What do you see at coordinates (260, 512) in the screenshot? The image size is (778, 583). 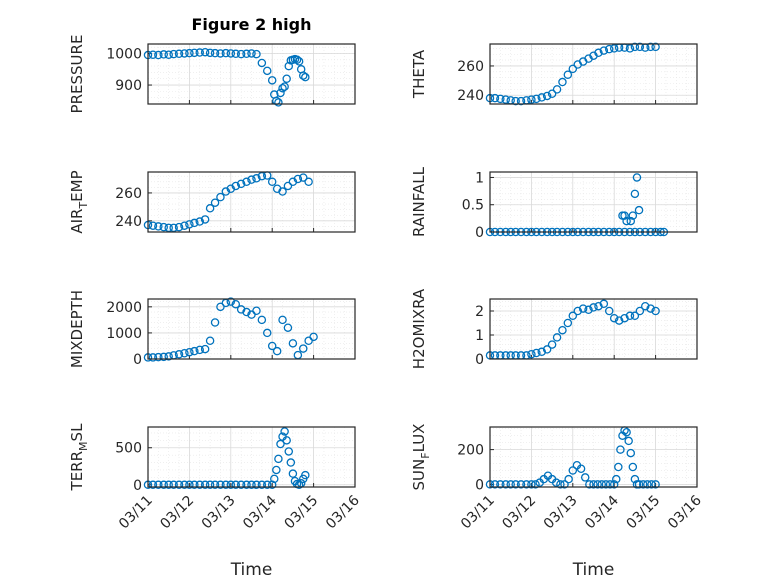 I see `x-tick-label: 03/14` at bounding box center [260, 512].